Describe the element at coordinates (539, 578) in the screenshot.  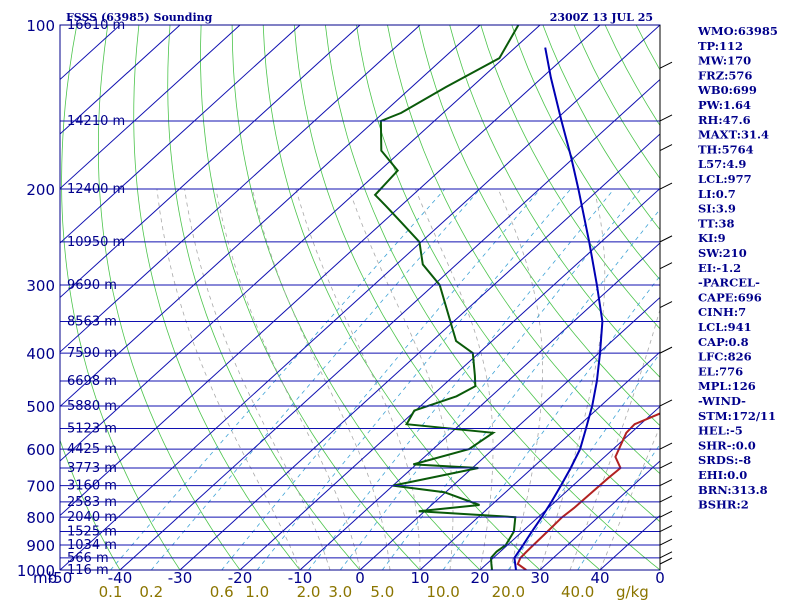
I see `temperature-tick-label: 30` at that location.